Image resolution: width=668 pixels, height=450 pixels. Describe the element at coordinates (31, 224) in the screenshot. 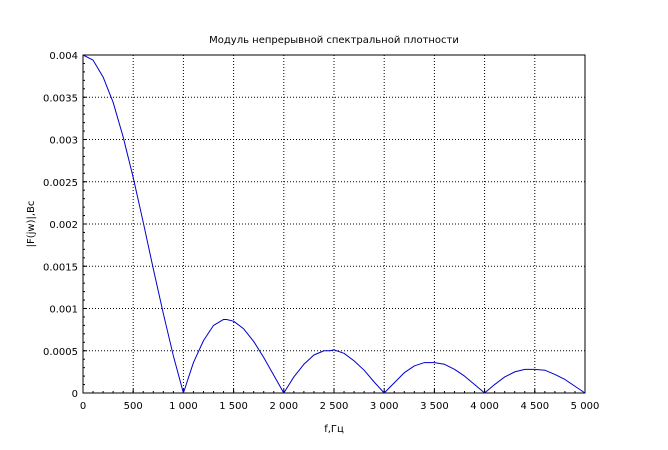

I see `y-axis-label: |F(jw)|,Bc` at that location.